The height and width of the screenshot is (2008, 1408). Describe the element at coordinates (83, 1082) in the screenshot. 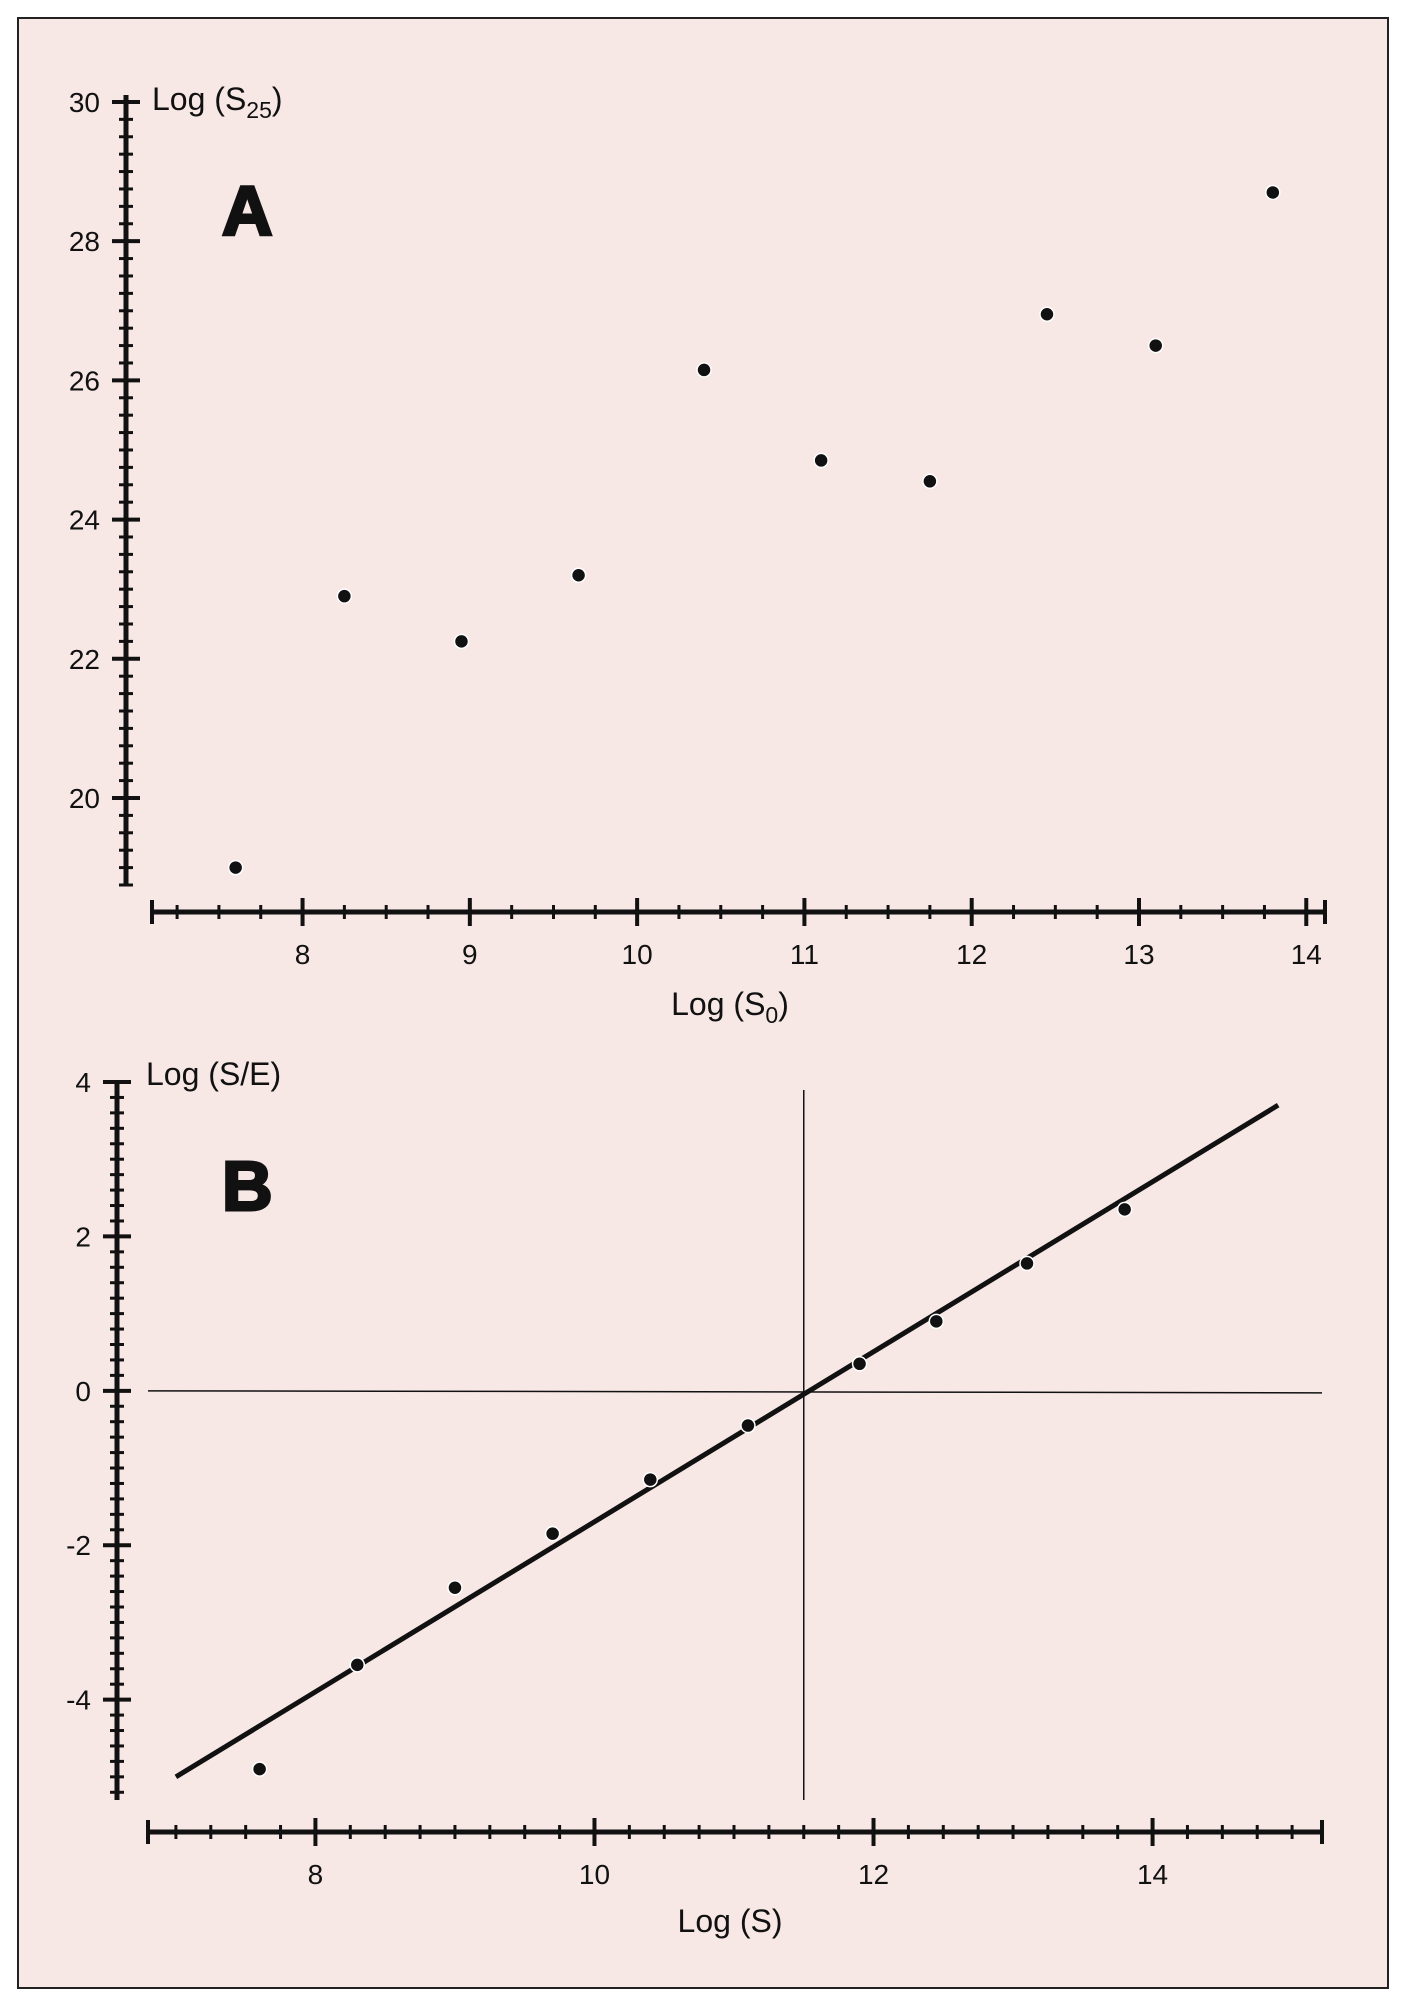

I see `panel-b-y-tick-label: 4` at that location.